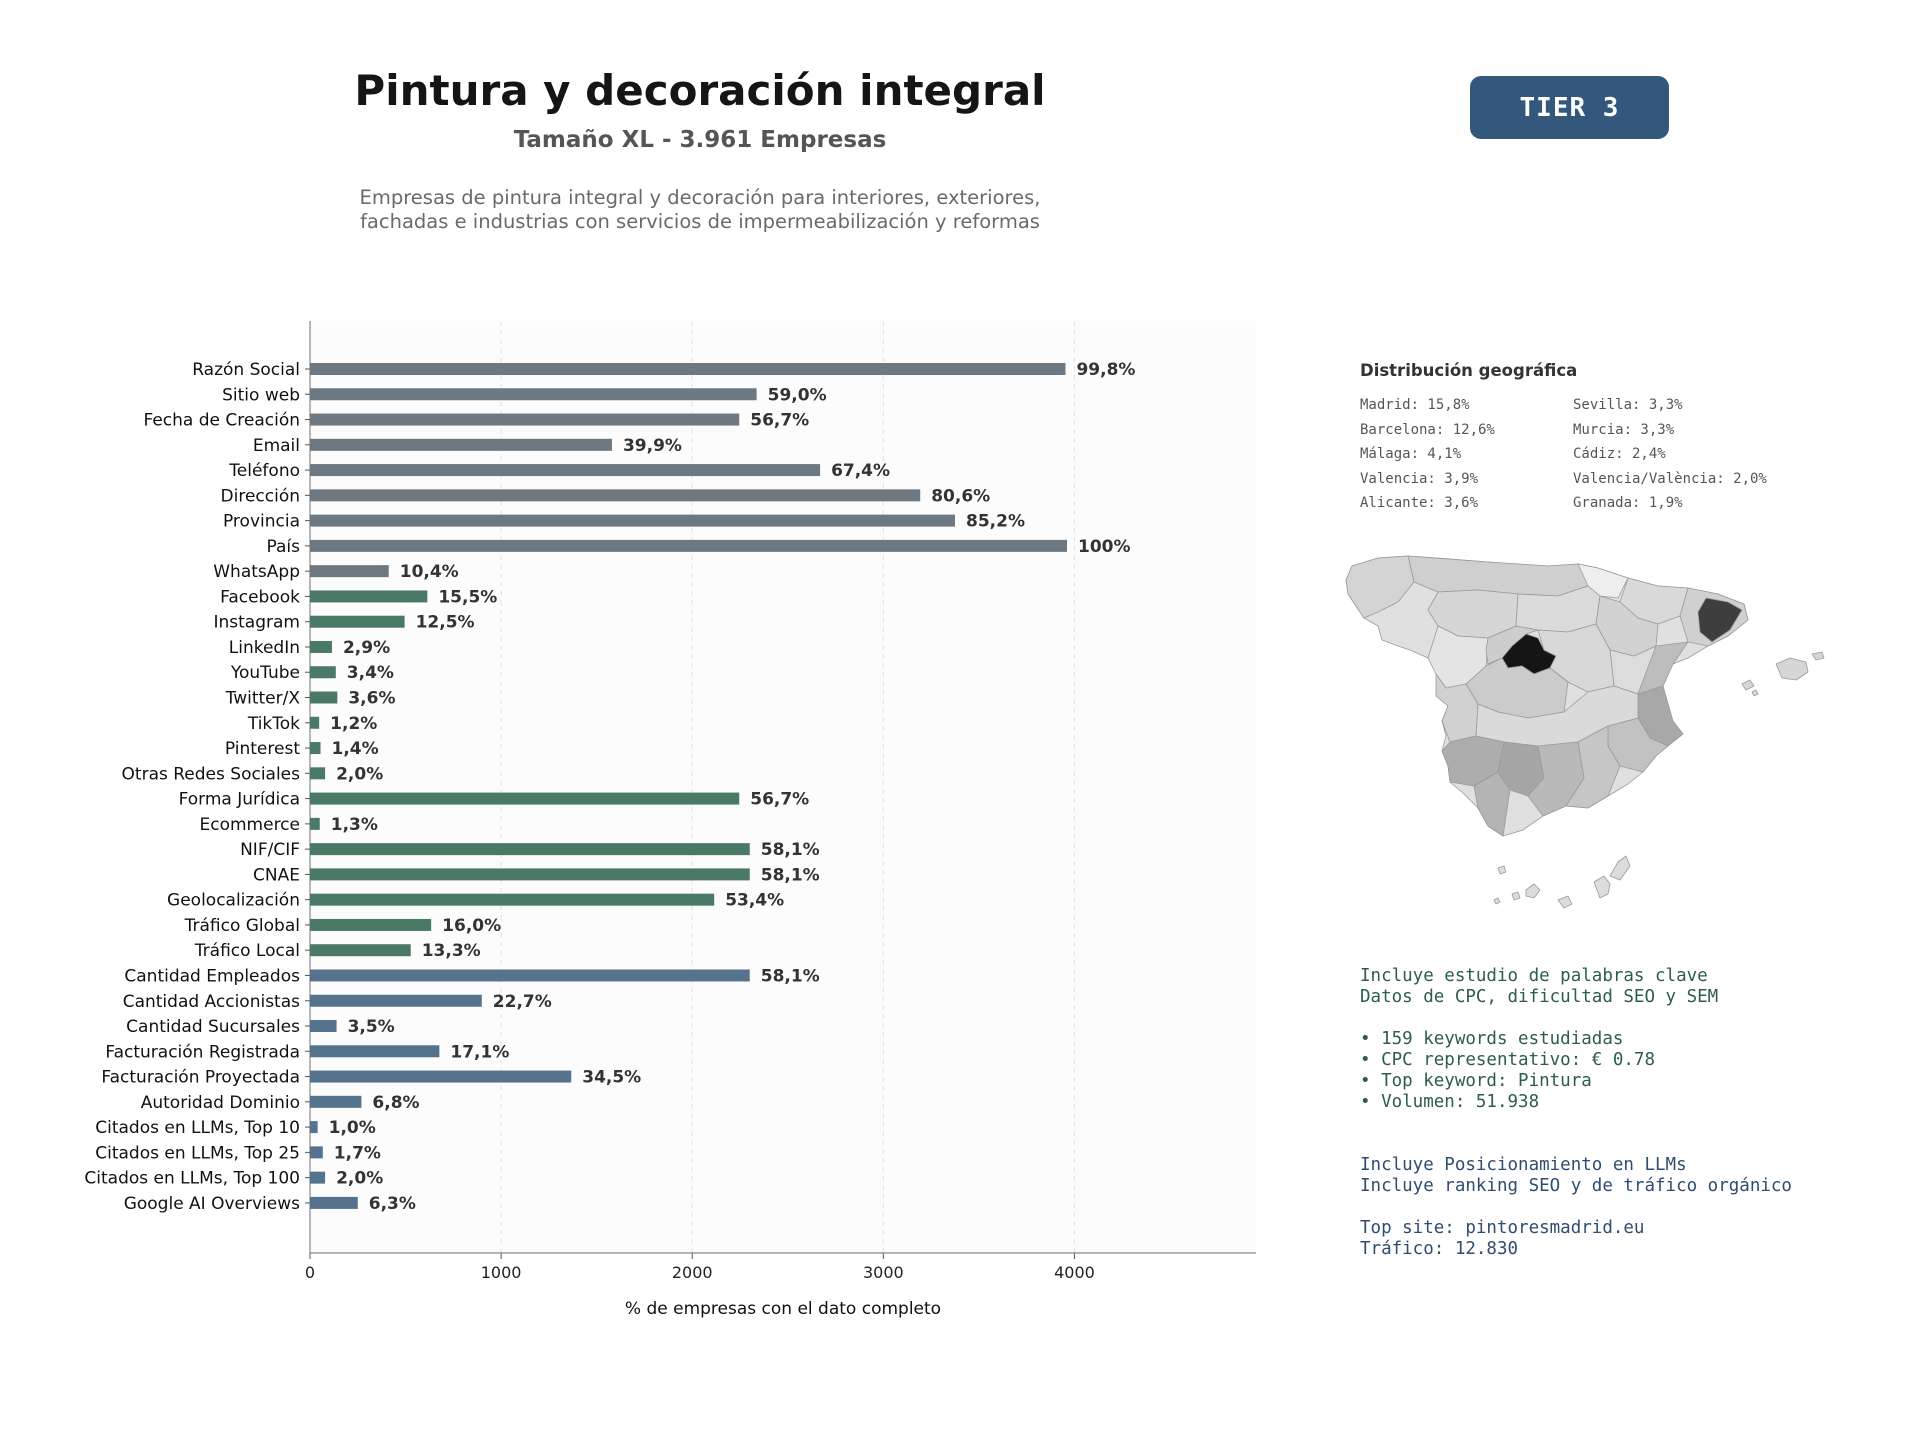  Describe the element at coordinates (276, 446) in the screenshot. I see `y-tick-label: Email` at that location.